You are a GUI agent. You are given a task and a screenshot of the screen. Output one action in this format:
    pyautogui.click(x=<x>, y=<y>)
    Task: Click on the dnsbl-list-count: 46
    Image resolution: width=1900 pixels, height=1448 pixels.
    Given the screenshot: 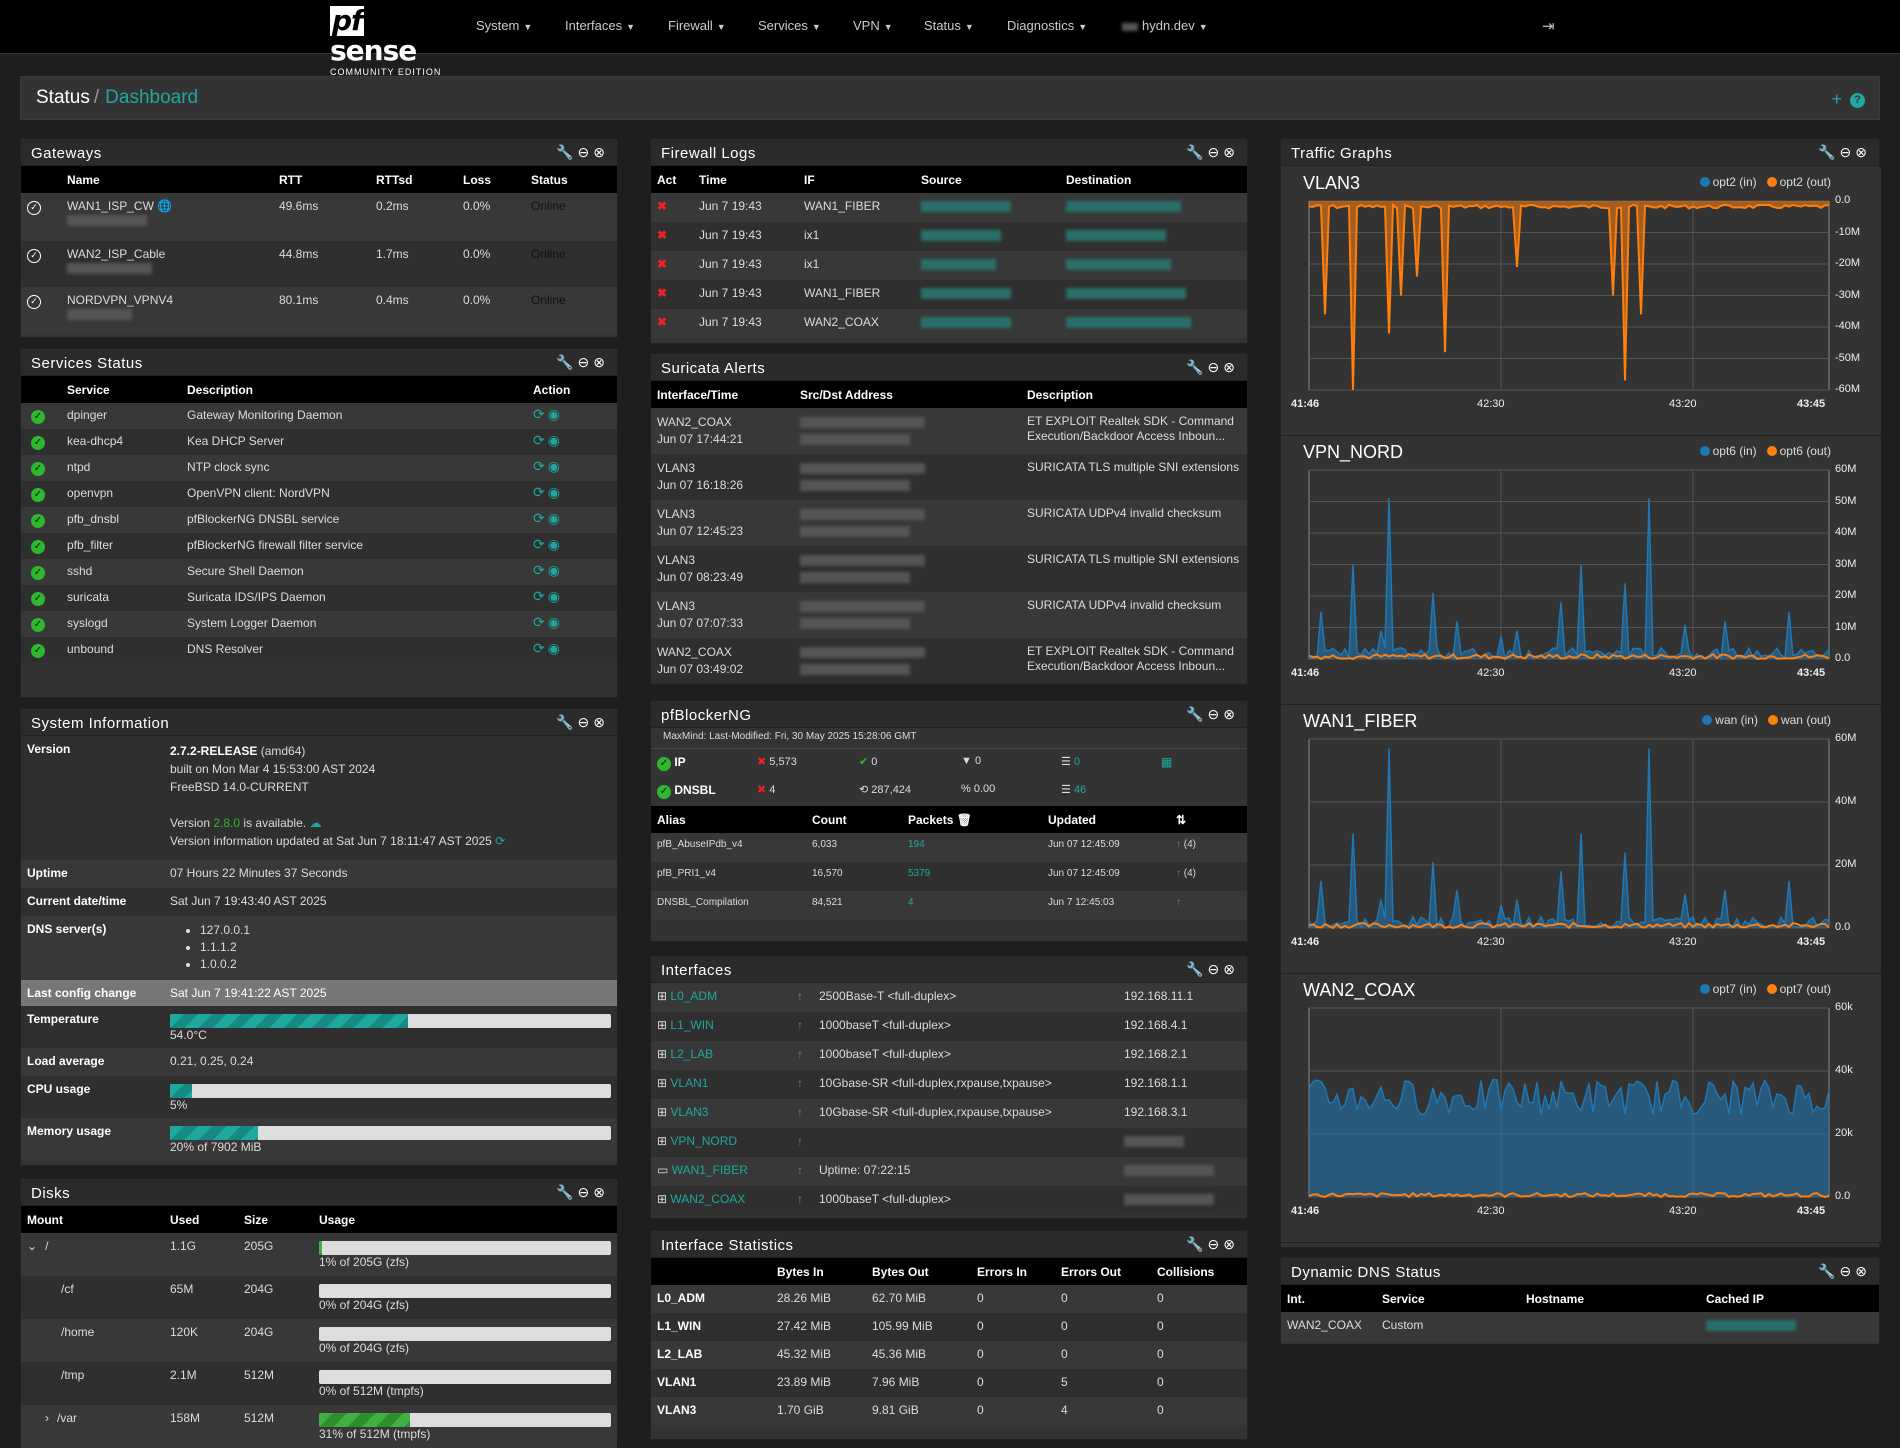 What is the action you would take?
    pyautogui.click(x=1080, y=790)
    